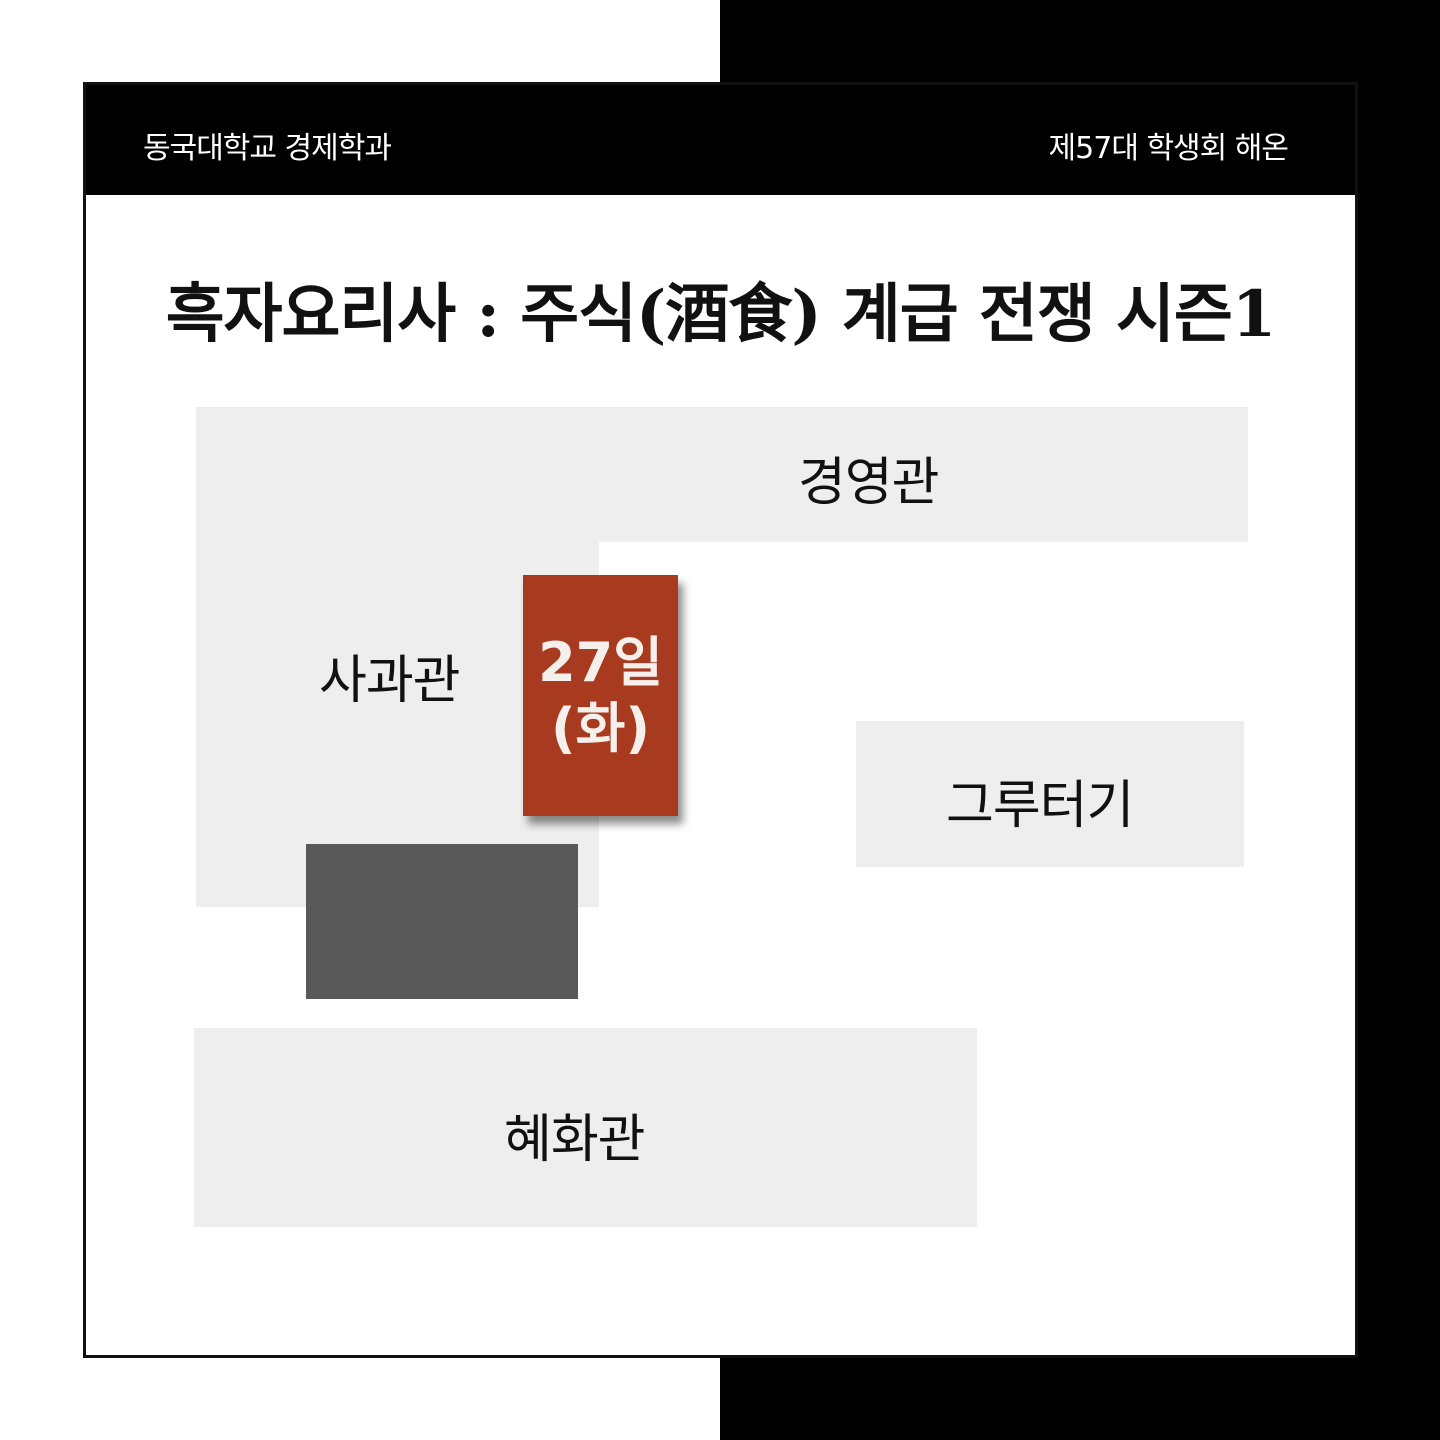  I want to click on building-hyehwa-label: 혜화관, so click(575, 1140).